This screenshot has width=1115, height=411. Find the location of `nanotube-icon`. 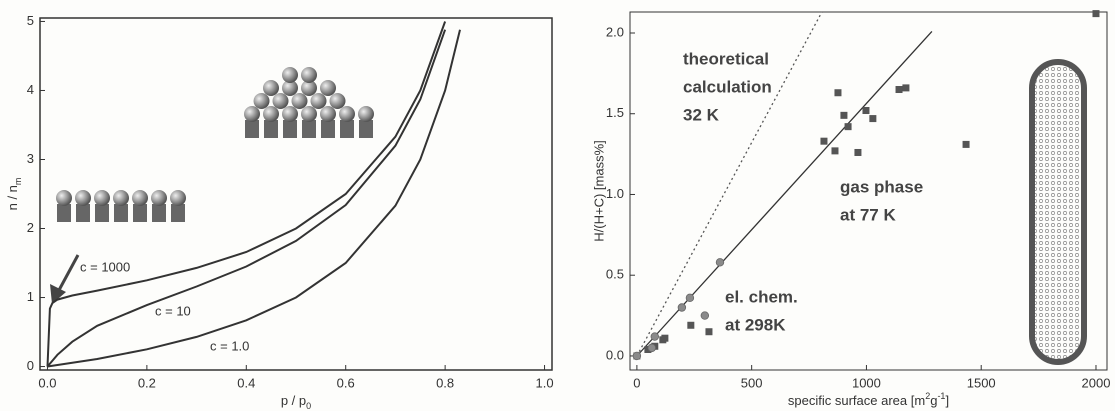

nanotube-icon is located at coordinates (1058, 212).